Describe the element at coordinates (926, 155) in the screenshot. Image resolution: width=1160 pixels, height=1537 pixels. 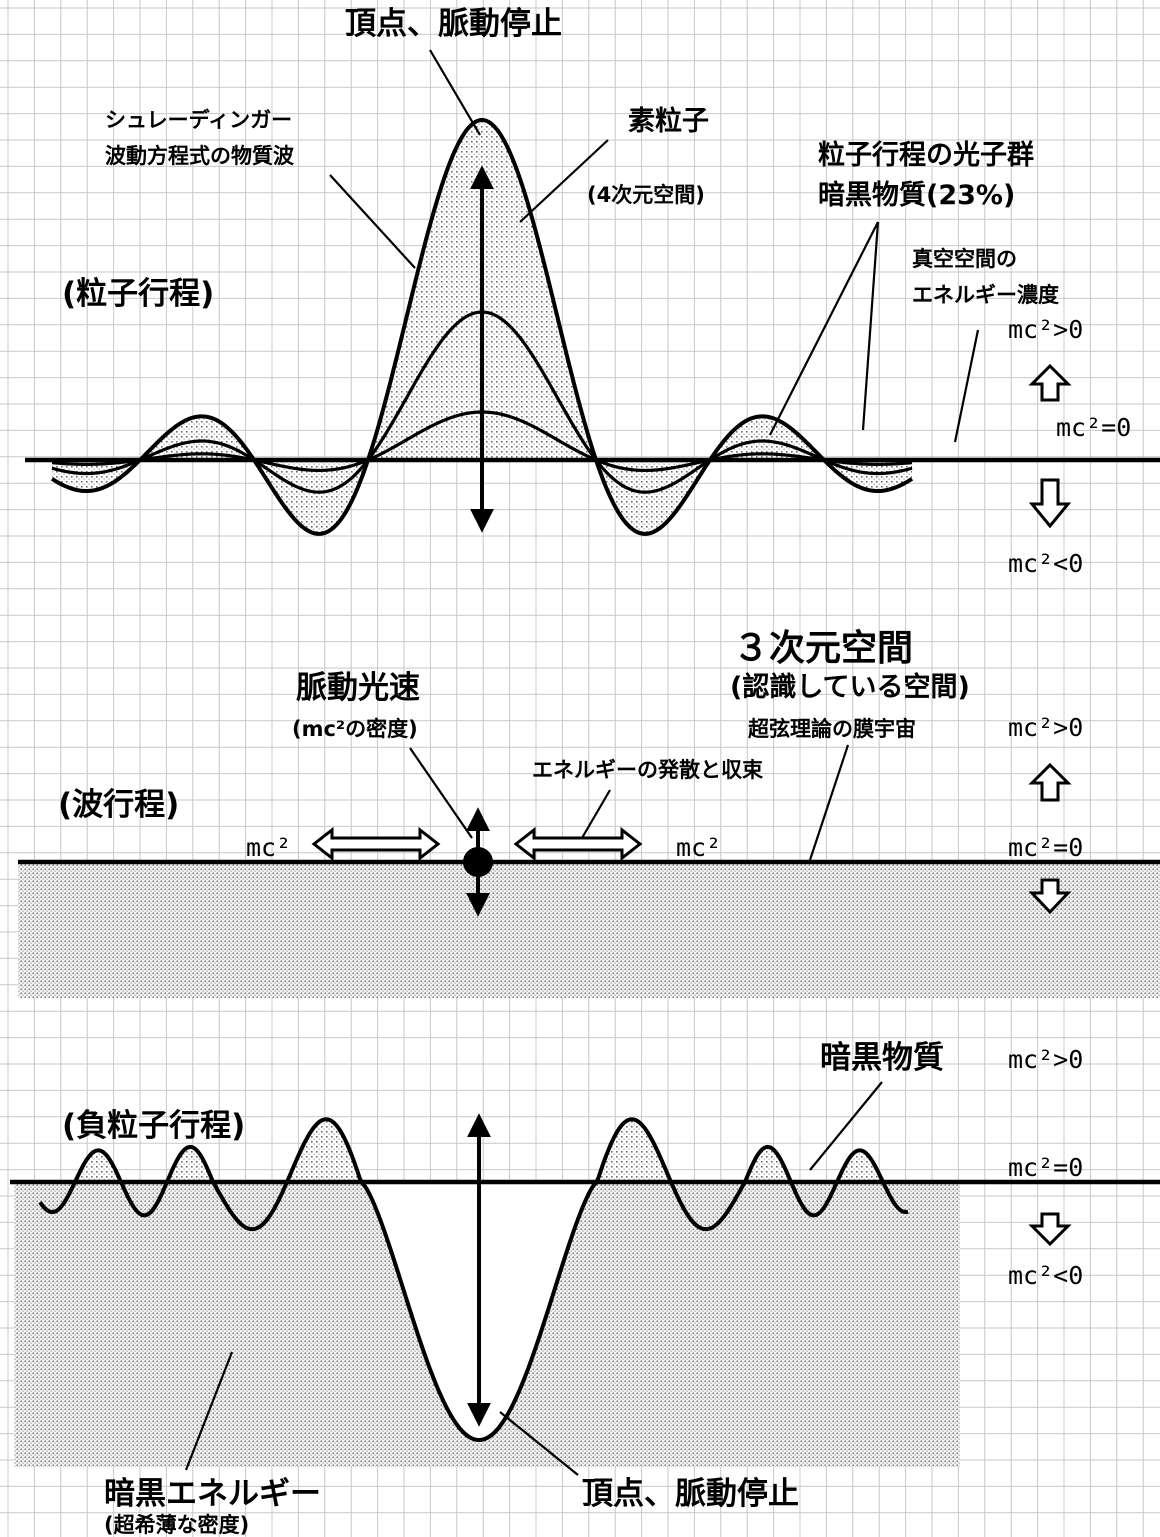
I see `photon-group-label: 粒子行程の光子群` at that location.